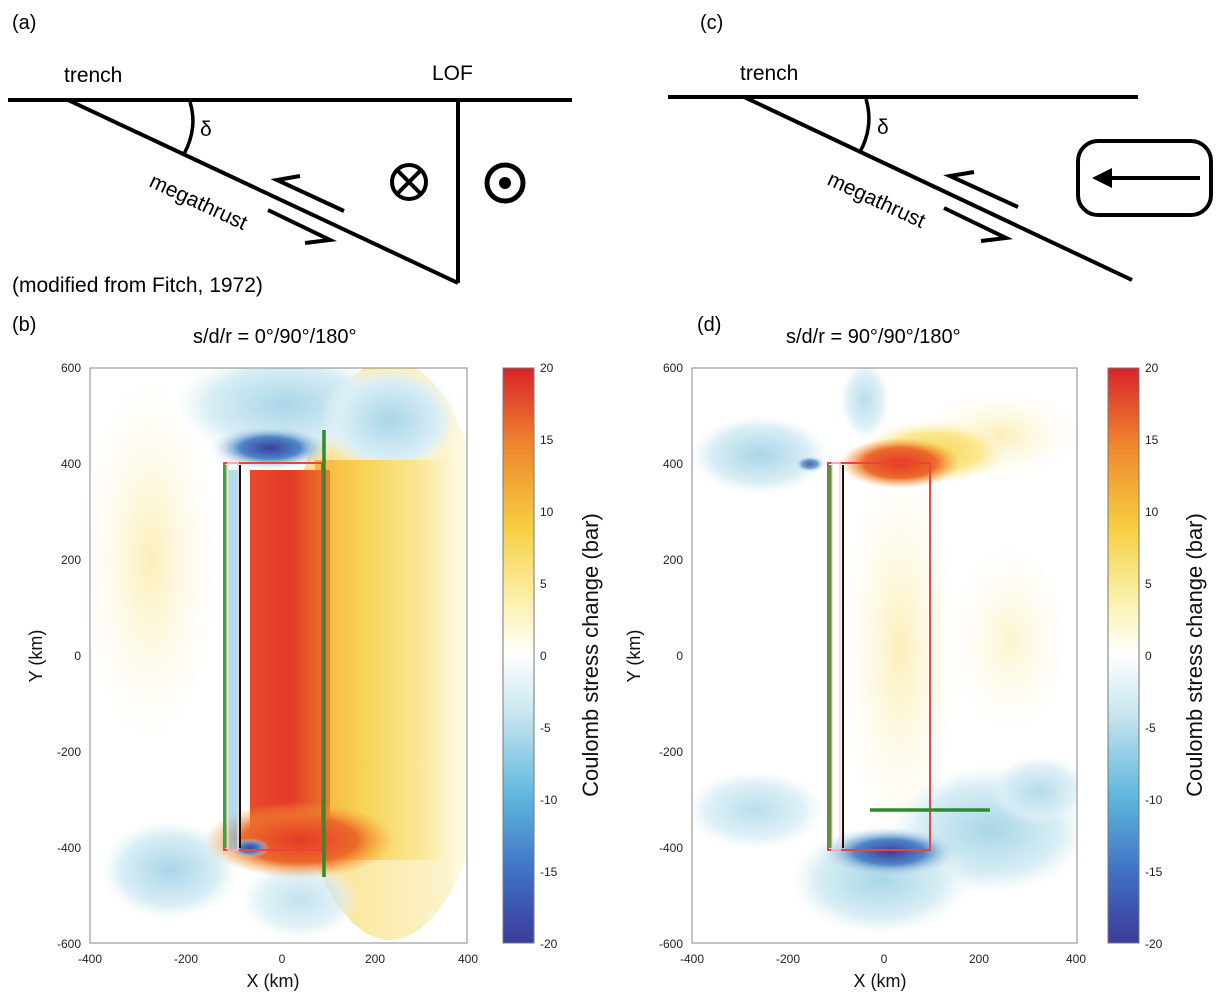 The height and width of the screenshot is (993, 1217). What do you see at coordinates (452, 73) in the screenshot?
I see `lof-label: LOF` at bounding box center [452, 73].